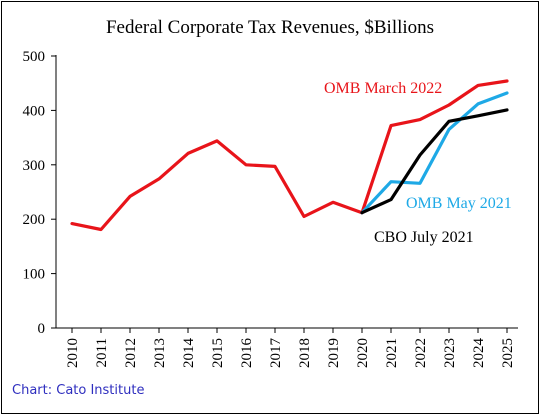  I want to click on series-line-omb-may-2021, so click(434, 153).